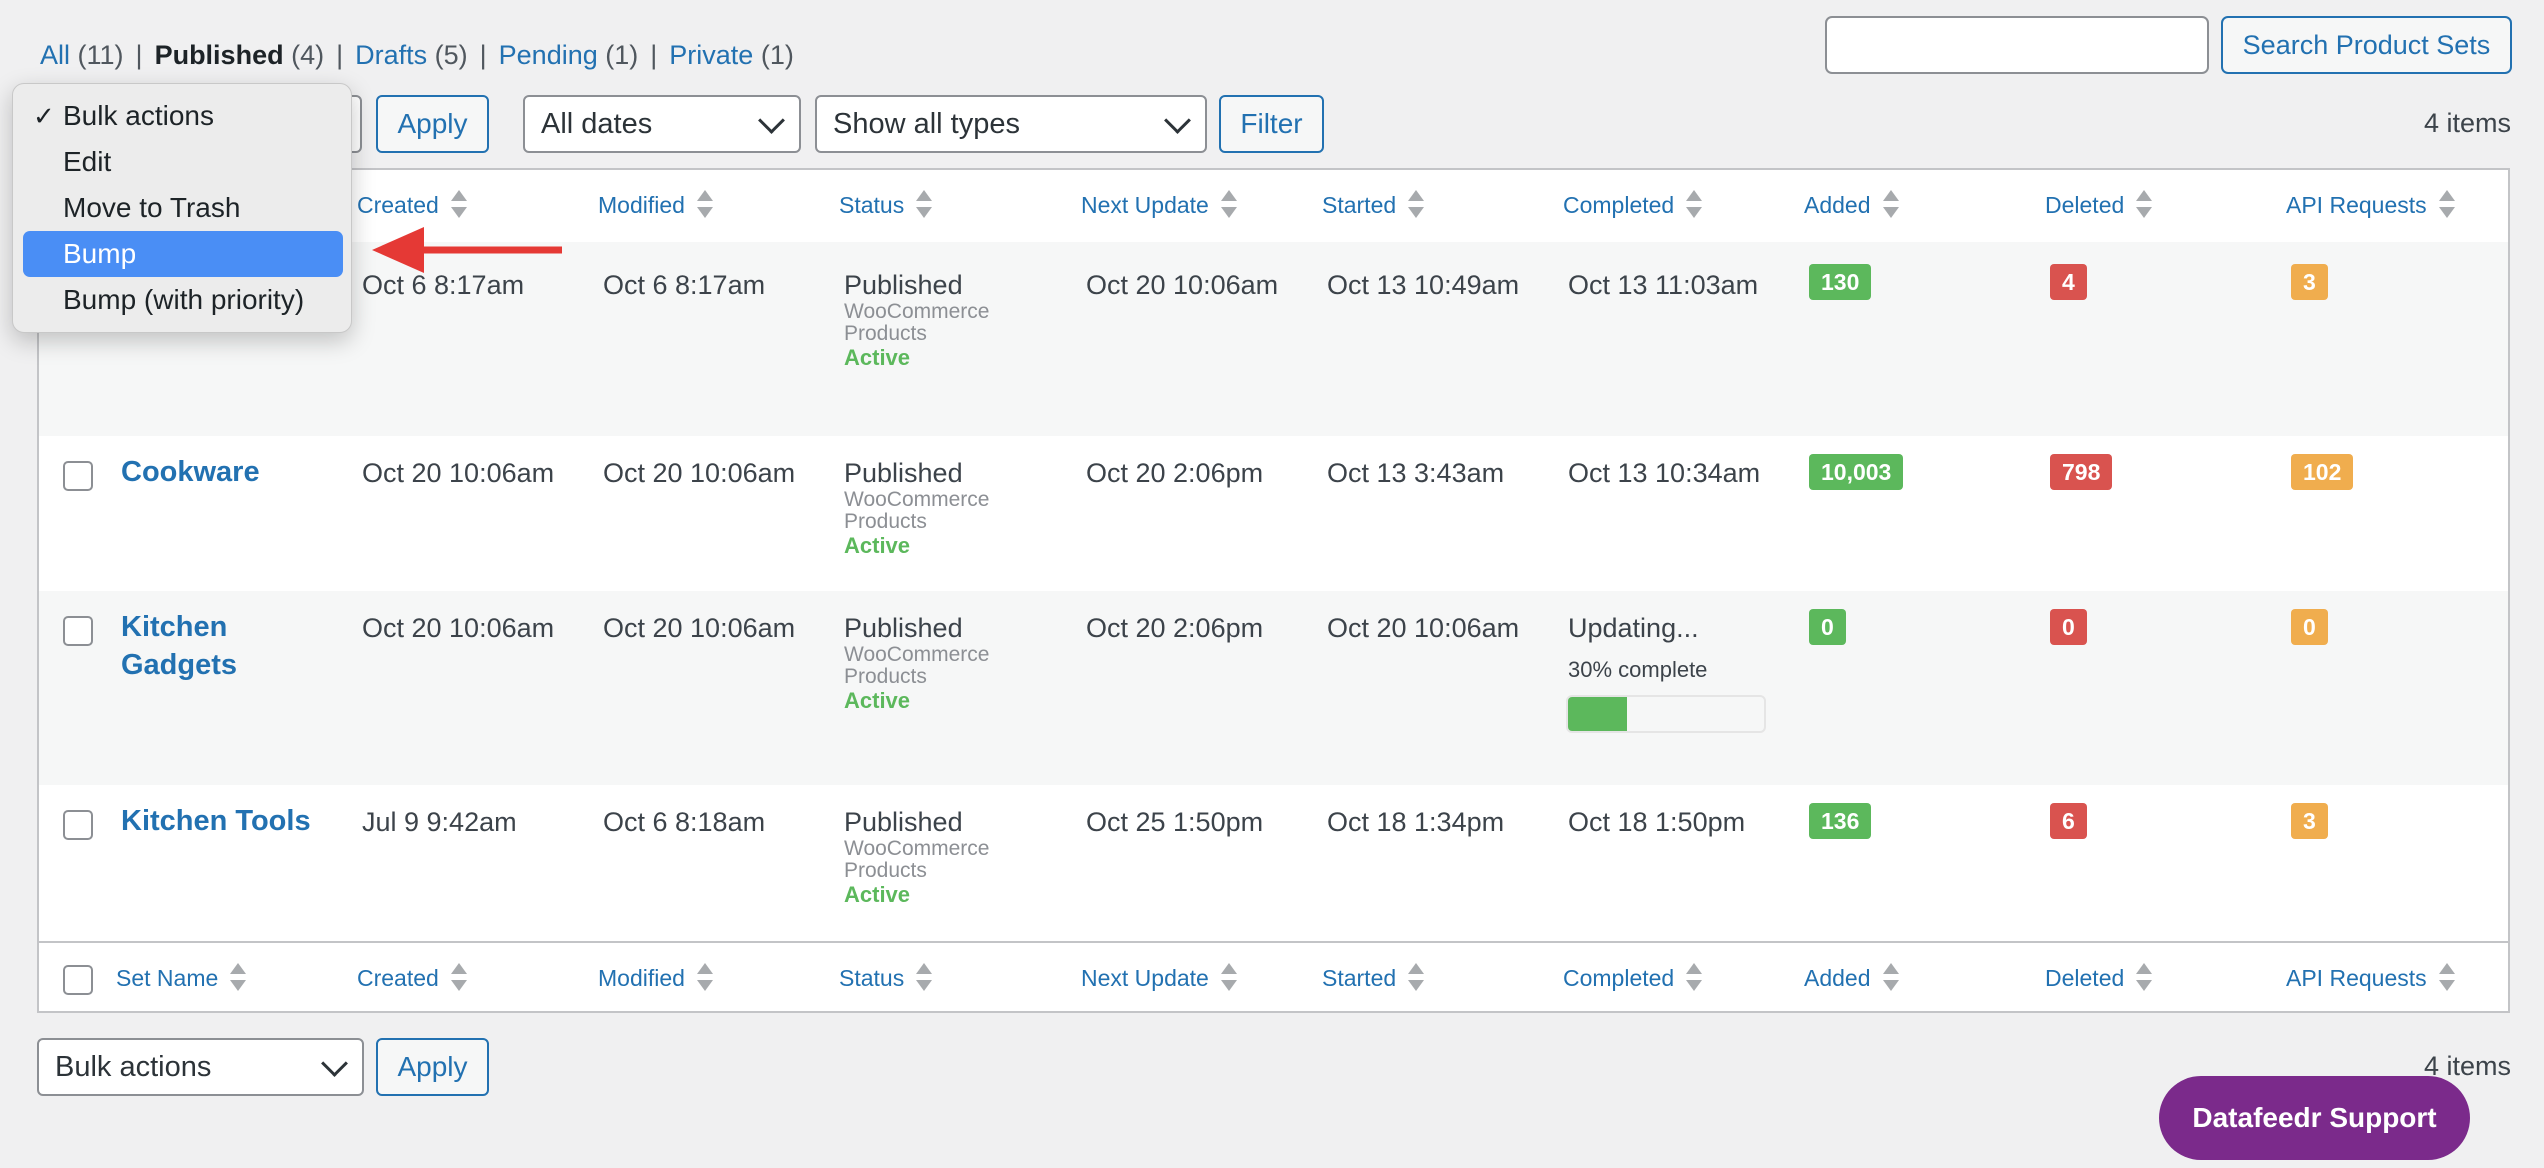 Image resolution: width=2544 pixels, height=1168 pixels. I want to click on column-created: Created, so click(412, 205).